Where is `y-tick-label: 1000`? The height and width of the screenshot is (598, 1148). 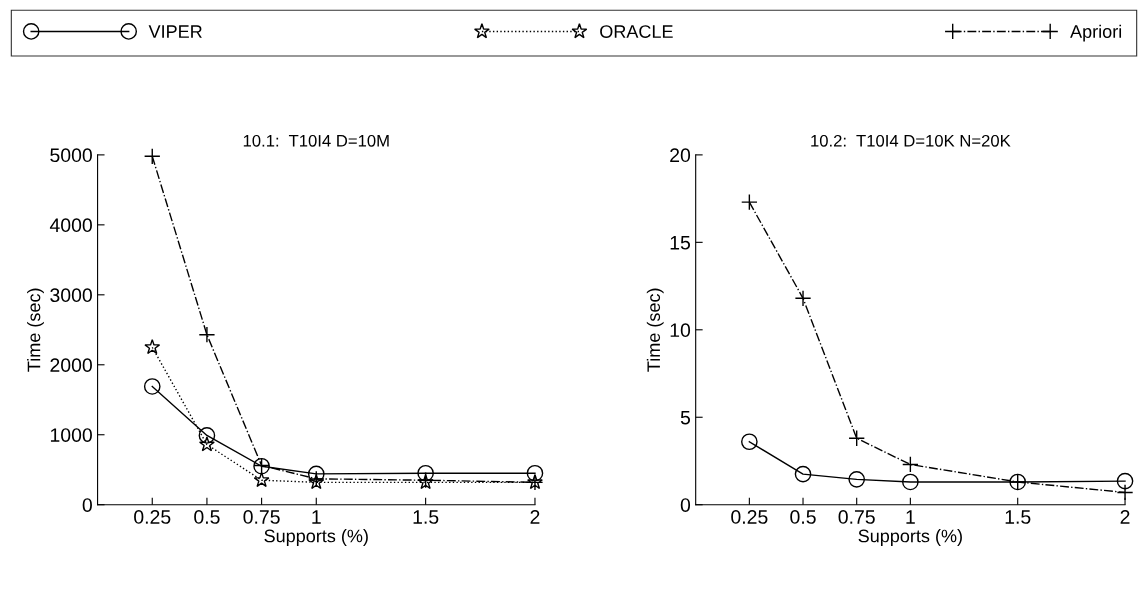 y-tick-label: 1000 is located at coordinates (71, 435).